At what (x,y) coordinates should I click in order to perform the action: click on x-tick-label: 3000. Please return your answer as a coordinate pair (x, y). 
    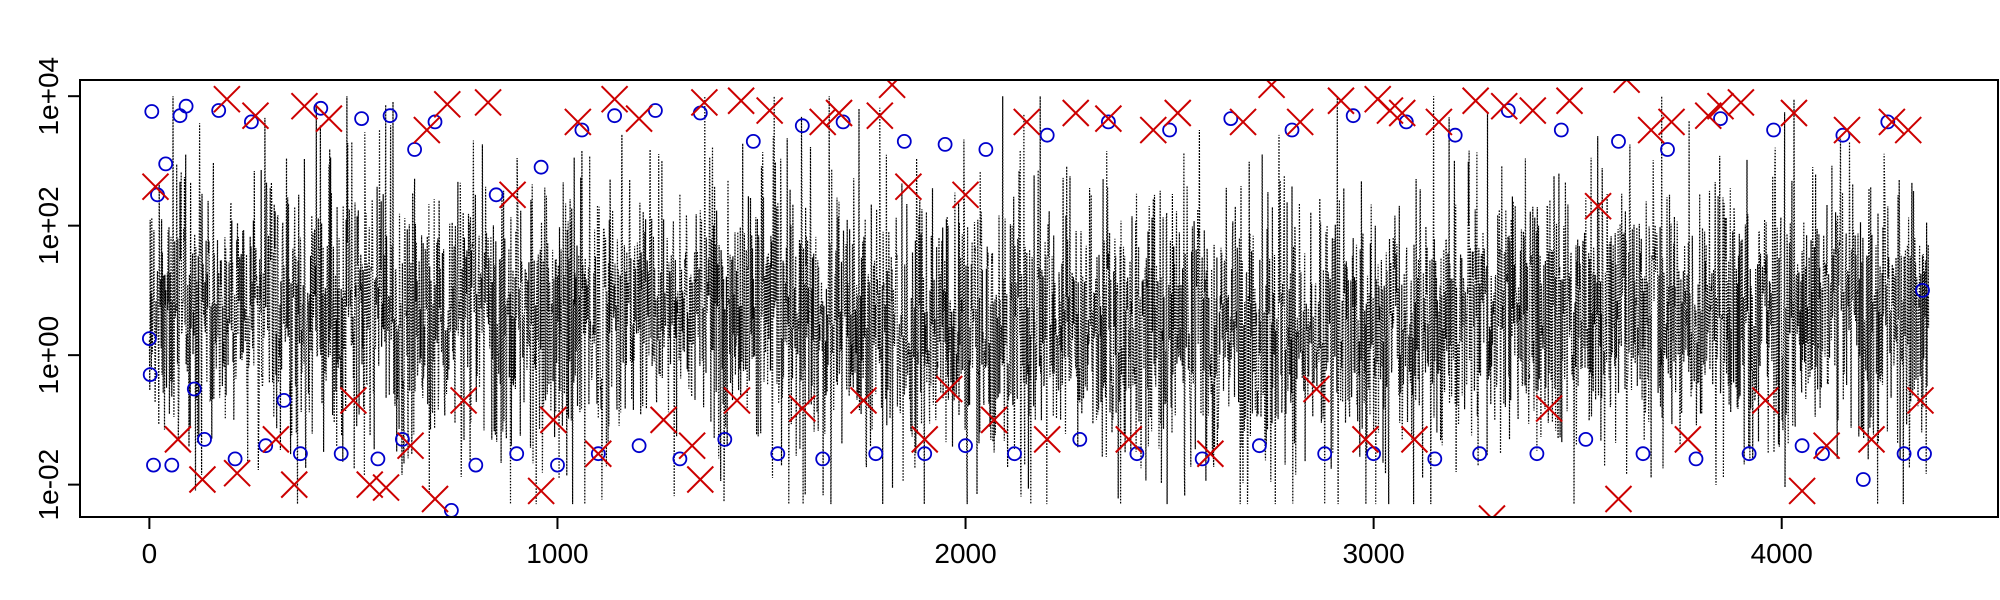
    Looking at the image, I should click on (1373, 553).